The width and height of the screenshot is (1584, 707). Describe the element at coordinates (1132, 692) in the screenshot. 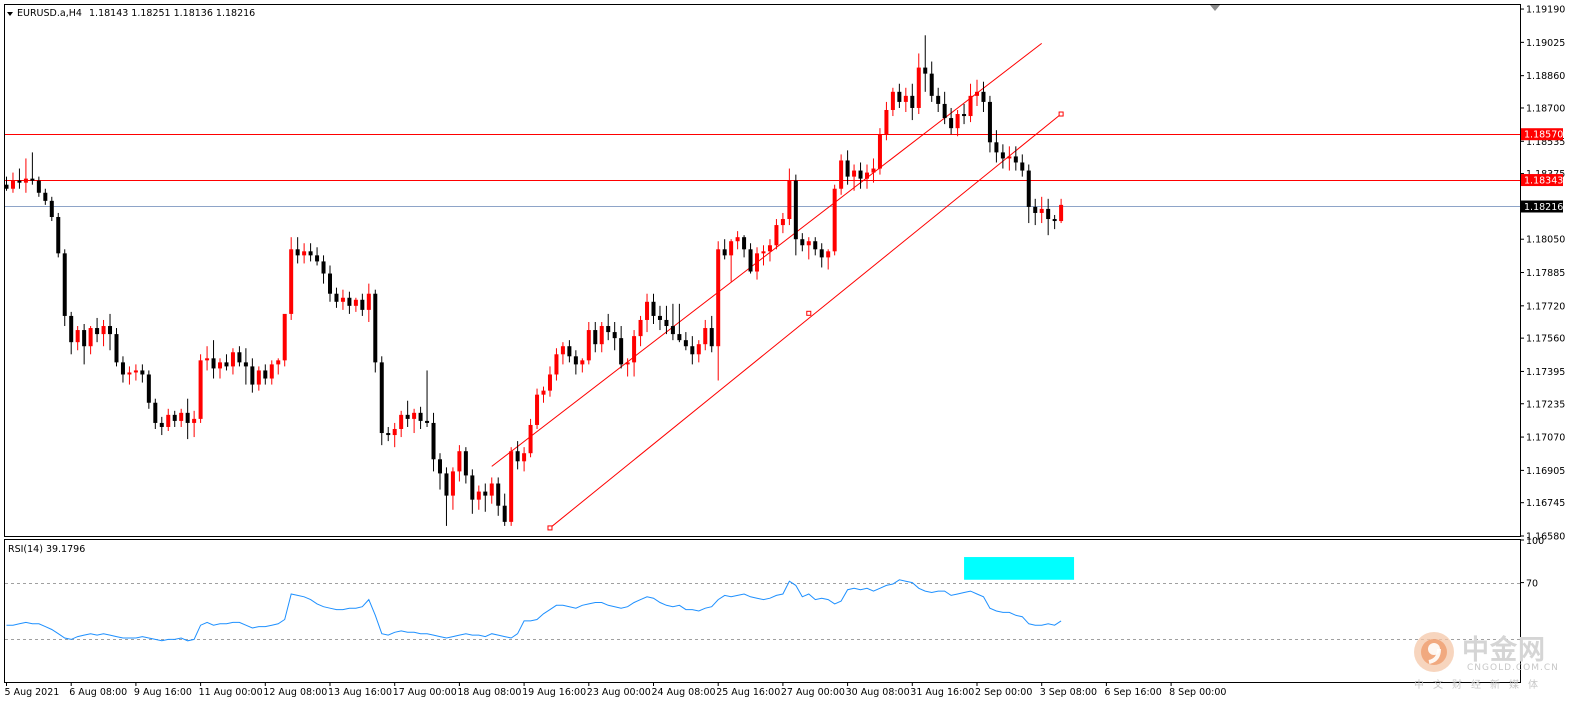

I see `time-tick-label: 6 Sep 16:00` at that location.